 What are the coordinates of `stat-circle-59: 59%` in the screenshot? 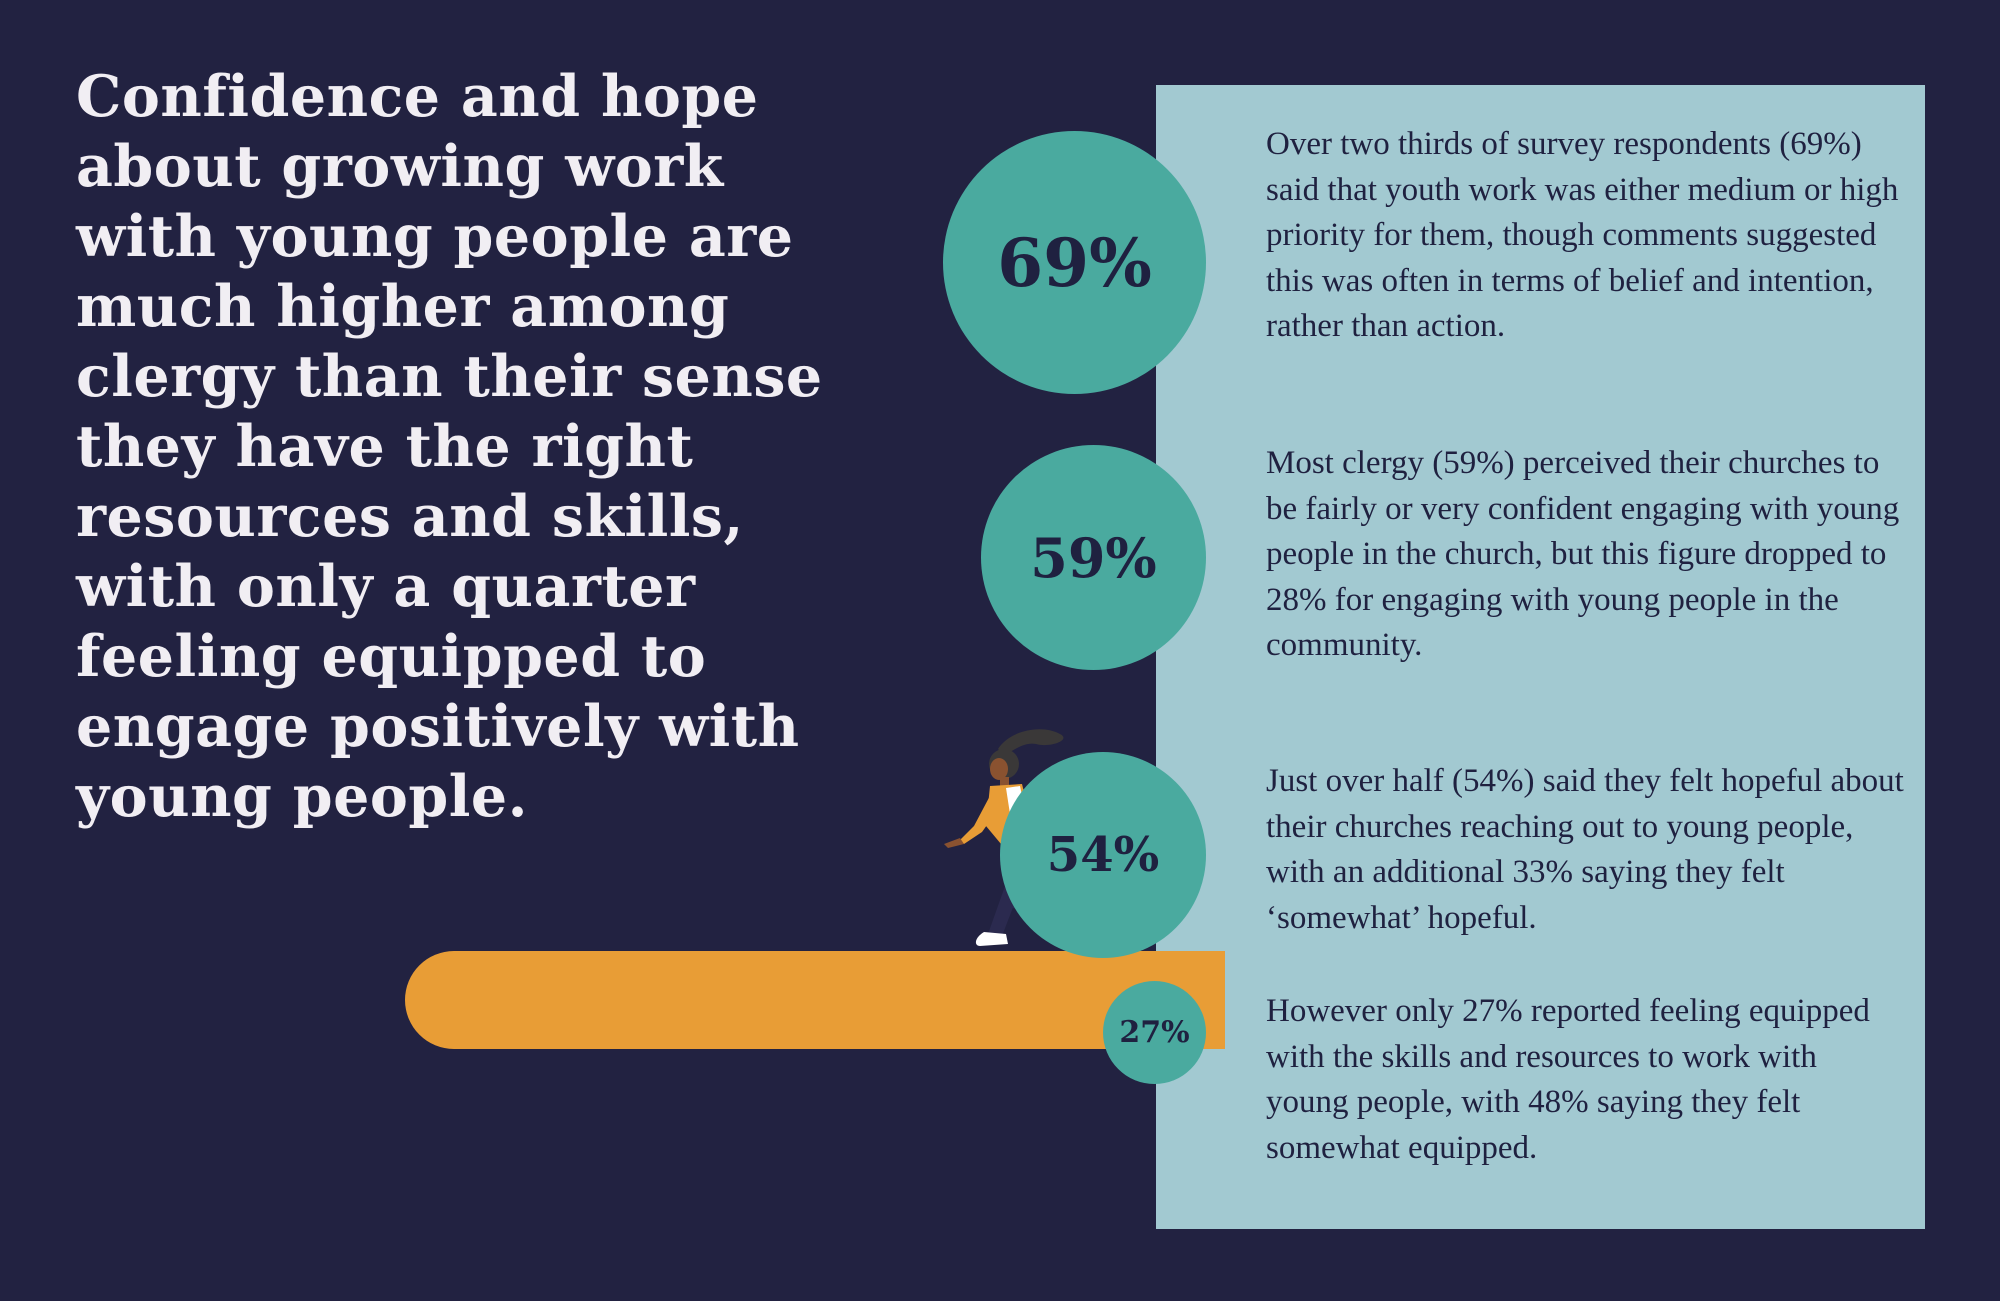 It's located at (1093, 557).